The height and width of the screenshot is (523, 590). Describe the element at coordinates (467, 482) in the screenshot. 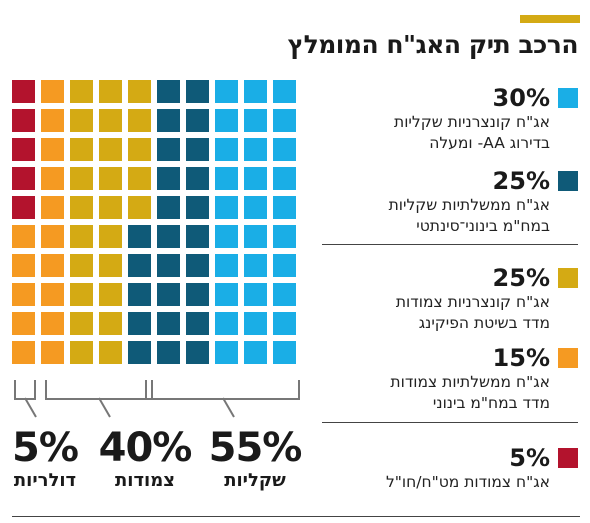

I see `legend-desc-line: אג"ח צמודות מט"ח/חו"ל` at that location.